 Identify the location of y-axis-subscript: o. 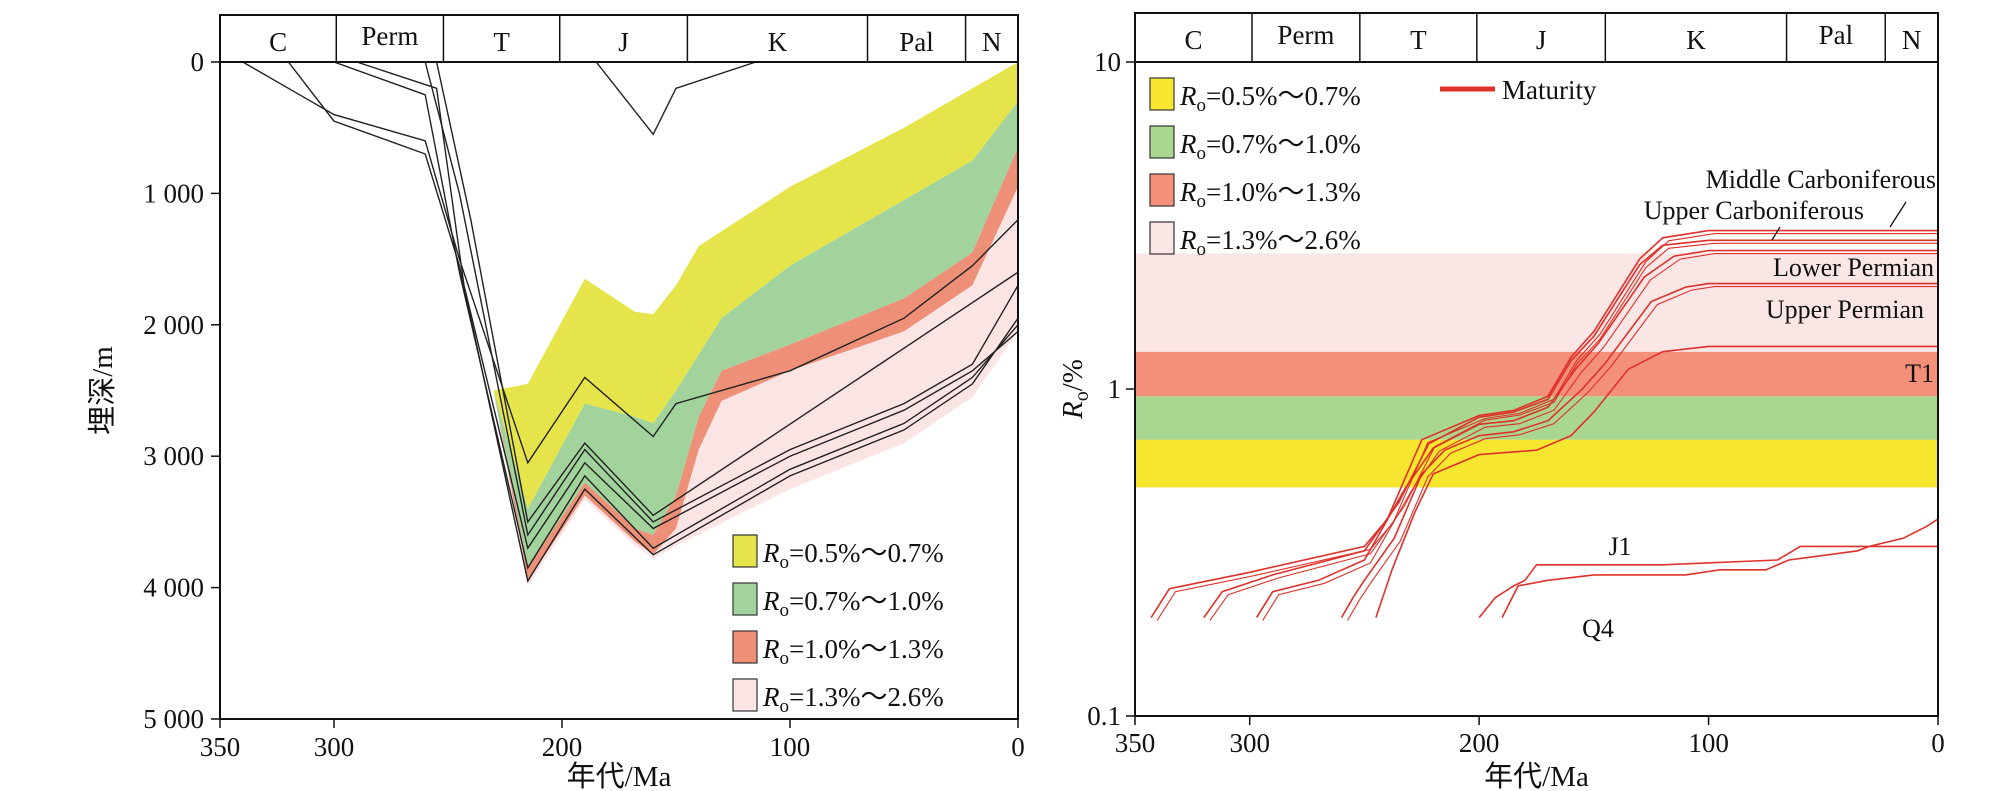
(1082, 396).